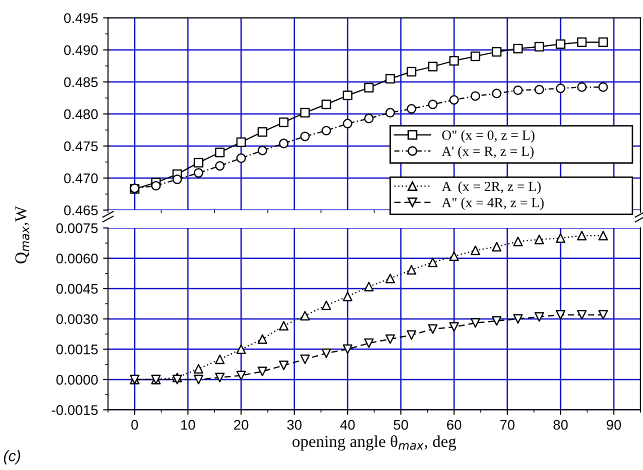 The image size is (643, 470). What do you see at coordinates (507, 425) in the screenshot?
I see `x-tick-label: 70` at bounding box center [507, 425].